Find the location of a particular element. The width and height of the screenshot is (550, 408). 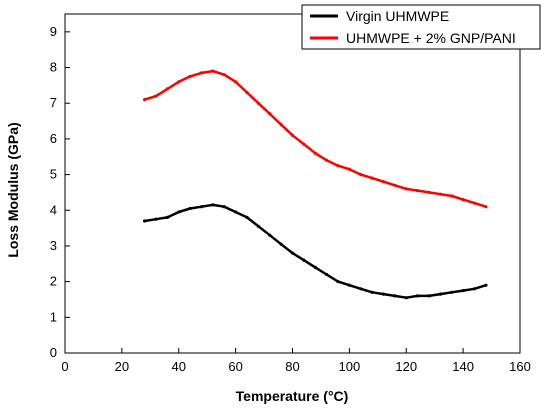

x-axis-title: Temperature (°C) is located at coordinates (292, 396).